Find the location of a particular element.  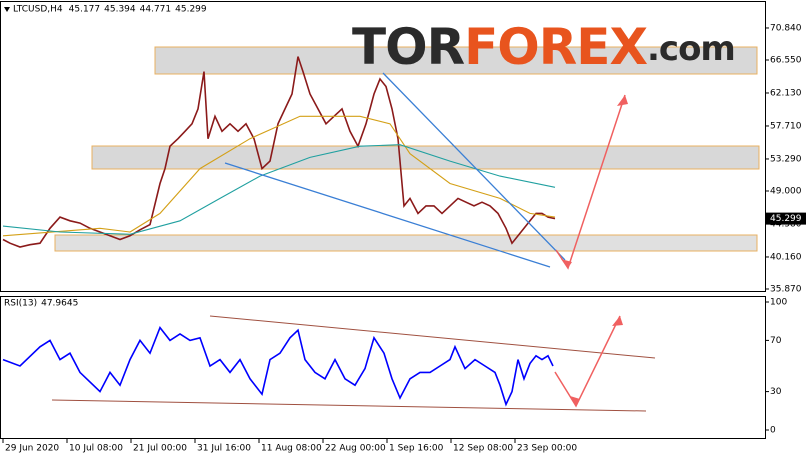

watermark-part: FOREX is located at coordinates (555, 47).